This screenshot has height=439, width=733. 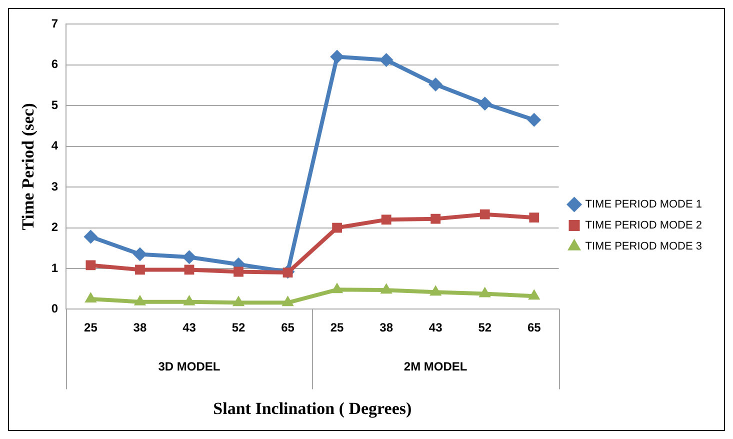 What do you see at coordinates (54, 227) in the screenshot?
I see `y-tick-label: 2` at bounding box center [54, 227].